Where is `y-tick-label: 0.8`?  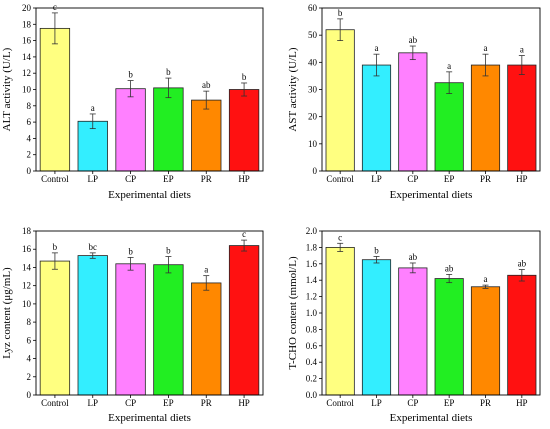
y-tick-label: 0.8 is located at coordinates (312, 329).